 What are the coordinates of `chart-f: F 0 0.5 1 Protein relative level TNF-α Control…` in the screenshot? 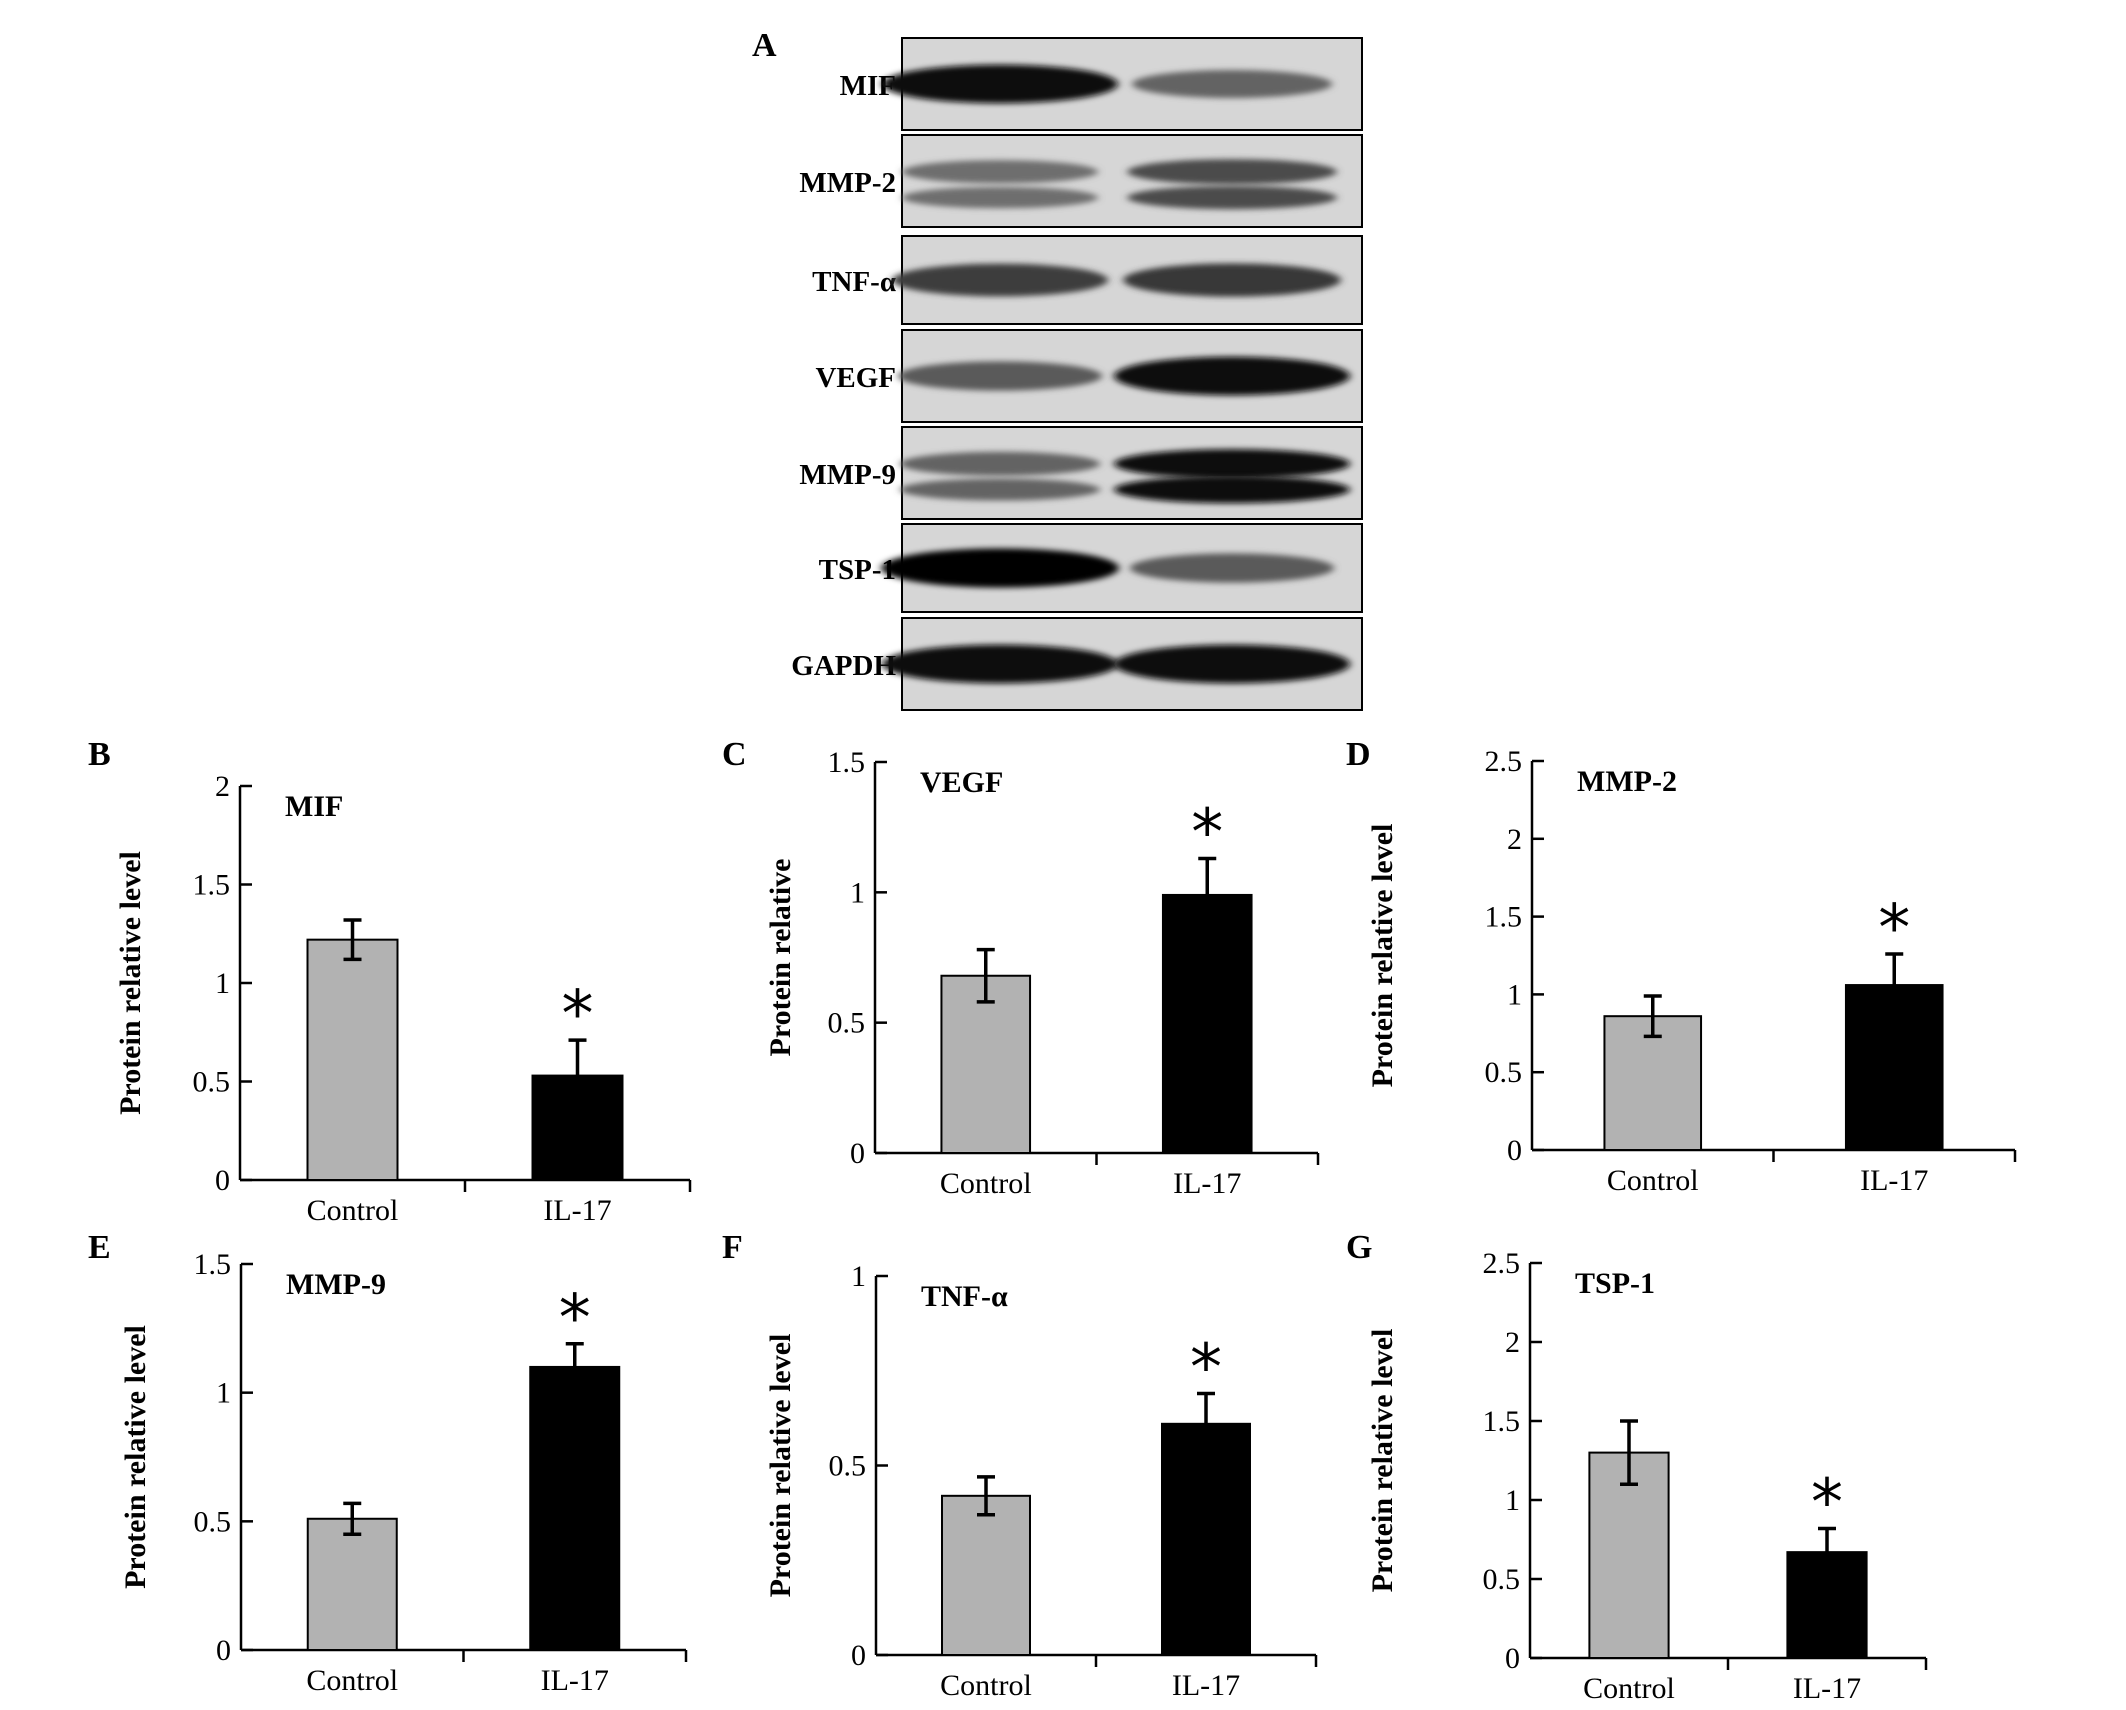 It's located at (1020, 1465).